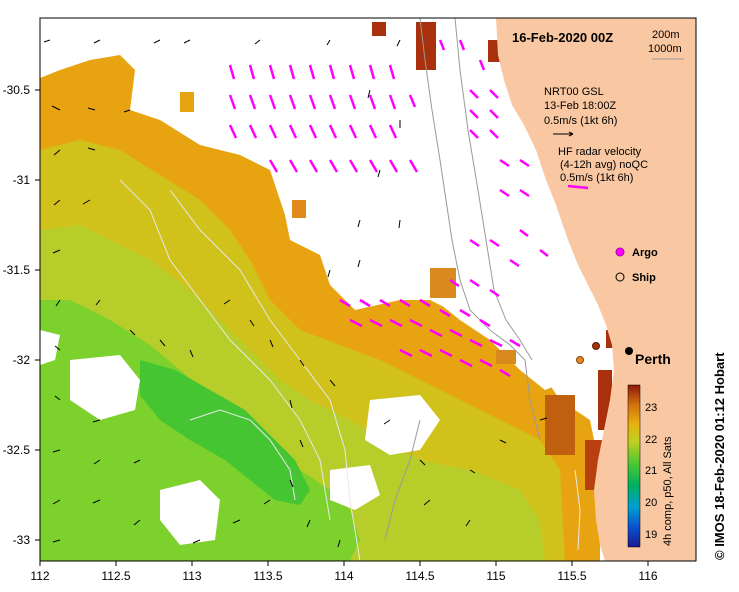  What do you see at coordinates (580, 121) in the screenshot?
I see `model-legend-scale: 0.5m/s (1kt 6h)` at bounding box center [580, 121].